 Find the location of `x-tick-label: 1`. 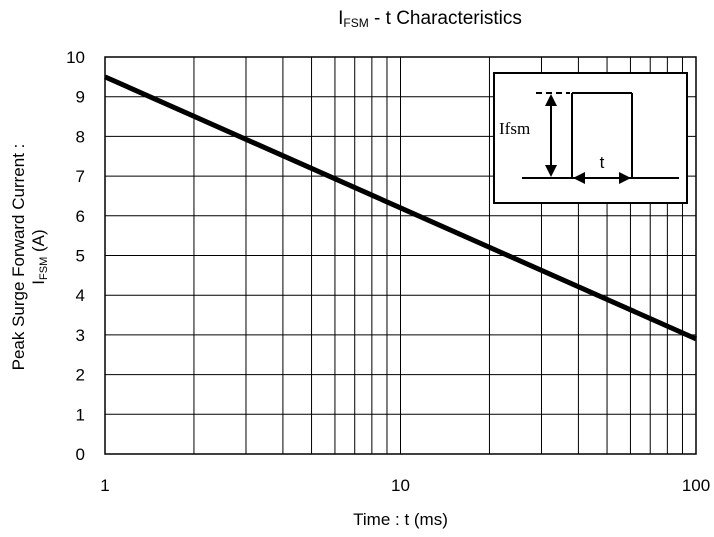

x-tick-label: 1 is located at coordinates (104, 485).